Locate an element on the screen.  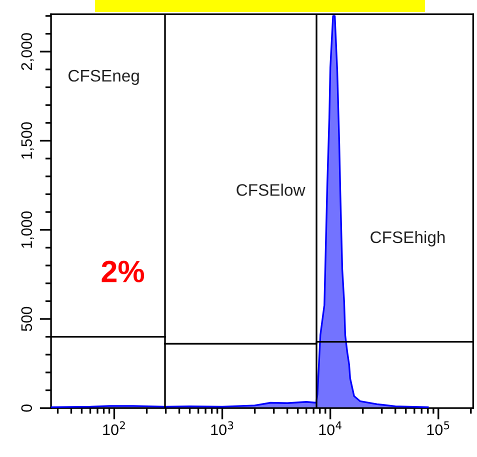
x-tick-label: 10$^{5}$ is located at coordinates (438, 428).